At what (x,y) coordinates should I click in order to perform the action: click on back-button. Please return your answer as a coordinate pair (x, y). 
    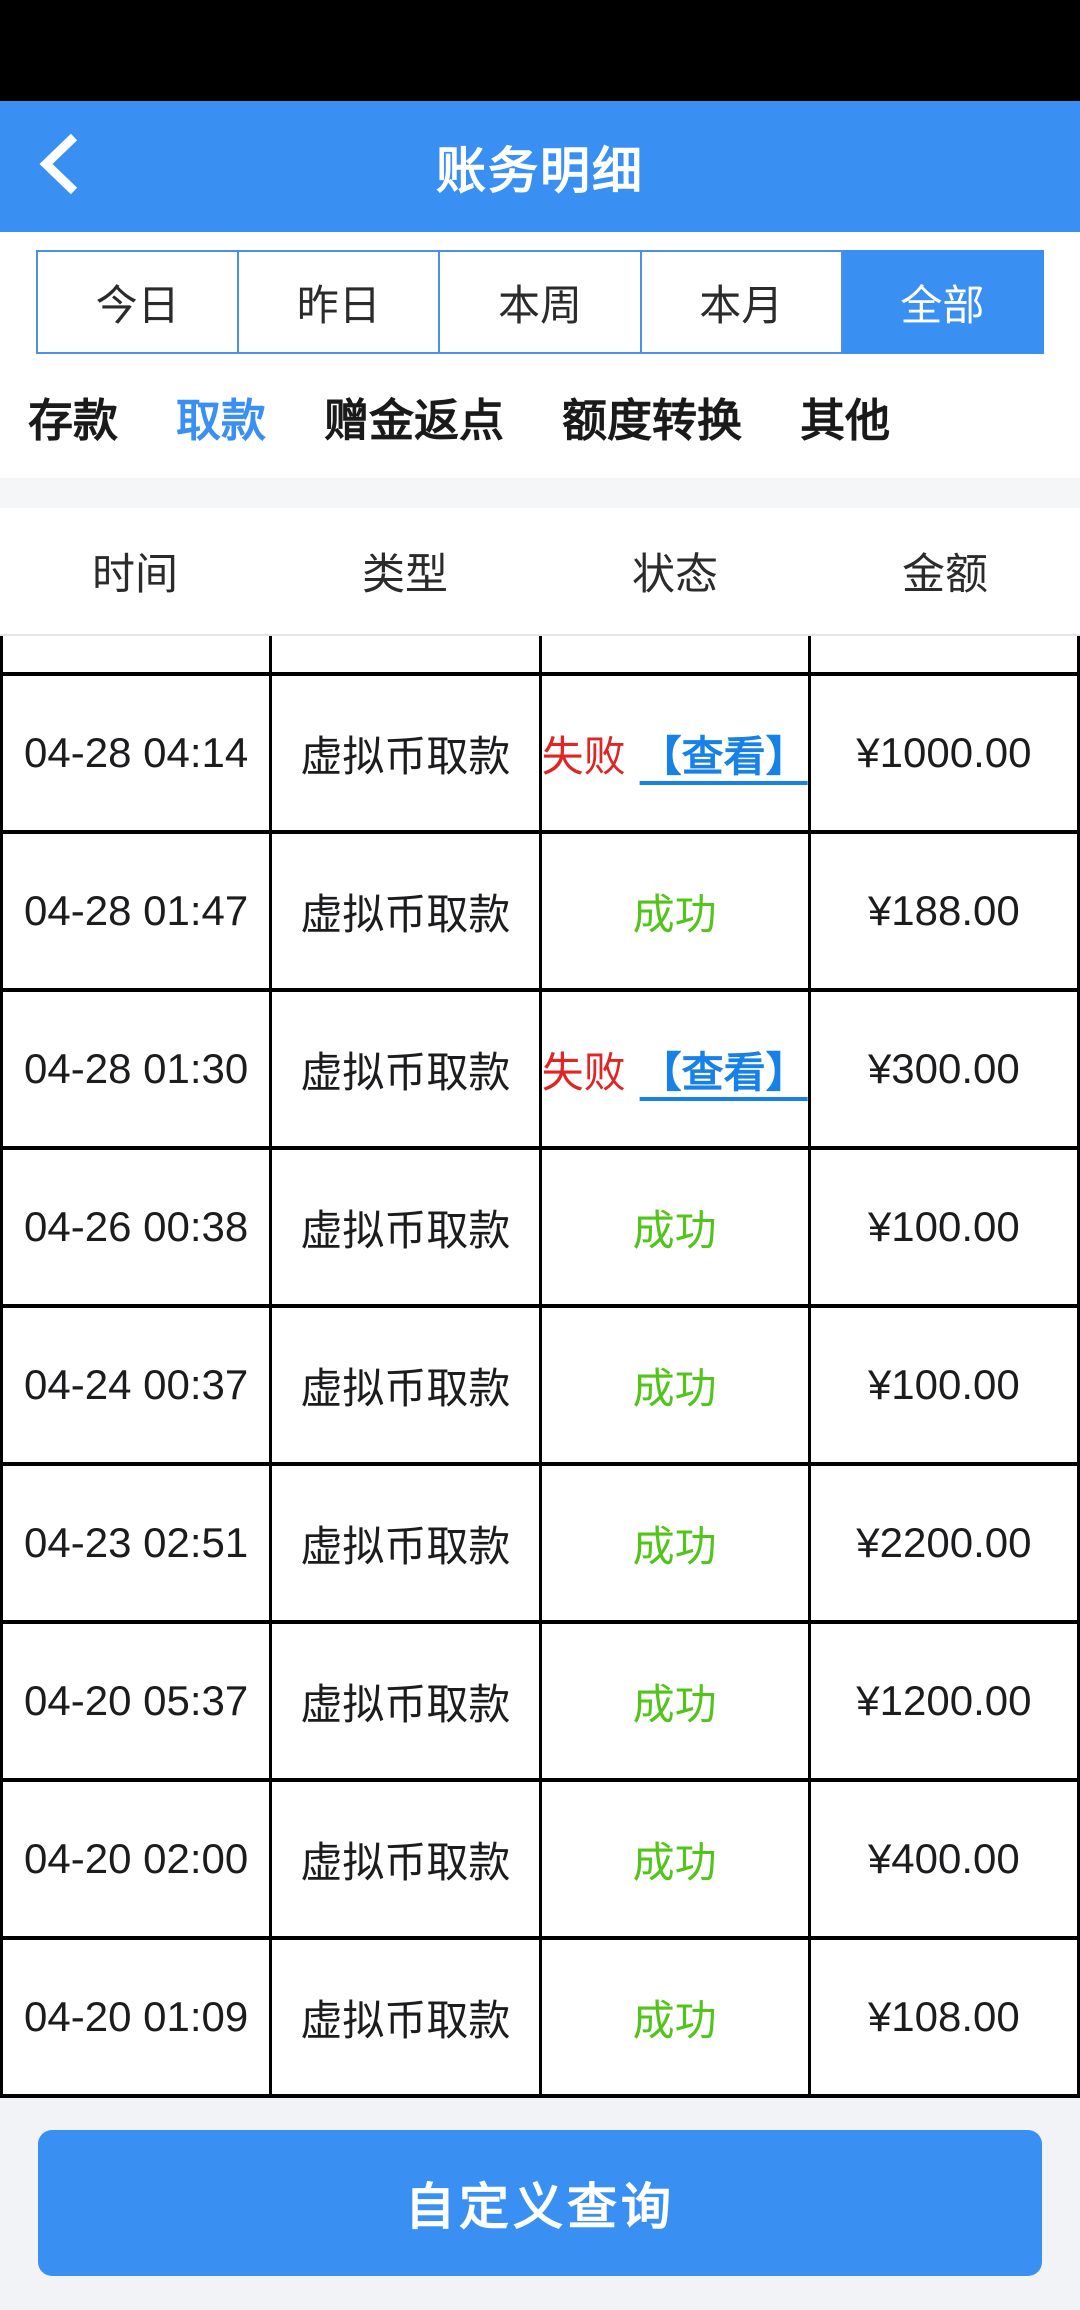
    Looking at the image, I should click on (81, 166).